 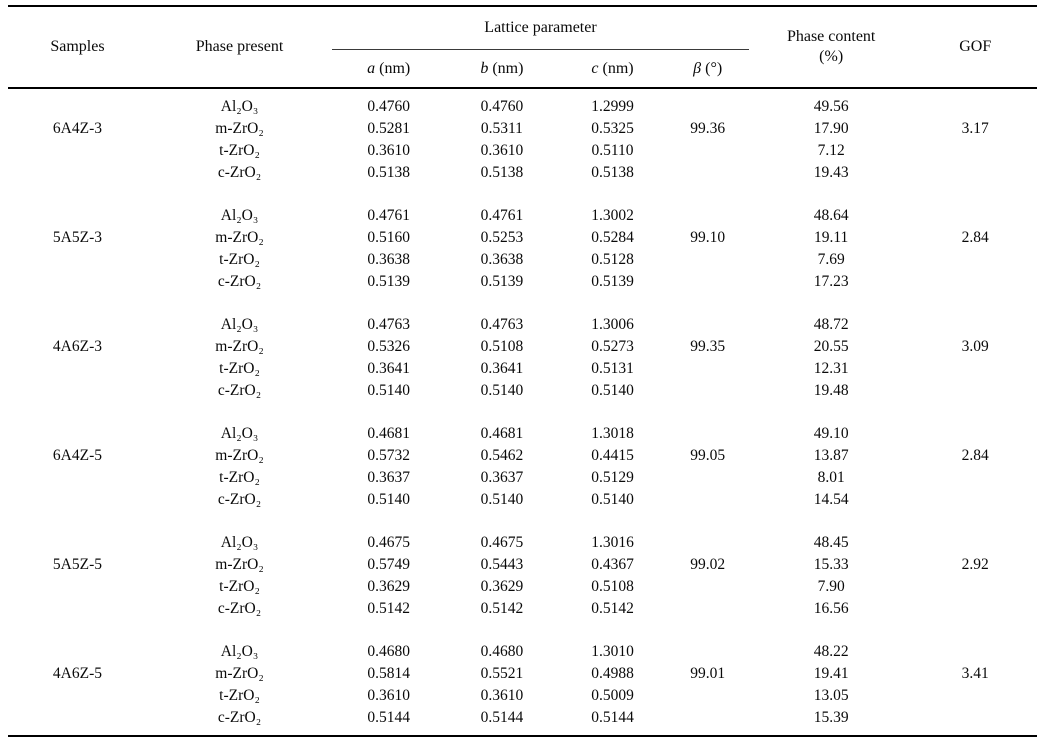 I want to click on a-cell: 0.3638, so click(x=389, y=259).